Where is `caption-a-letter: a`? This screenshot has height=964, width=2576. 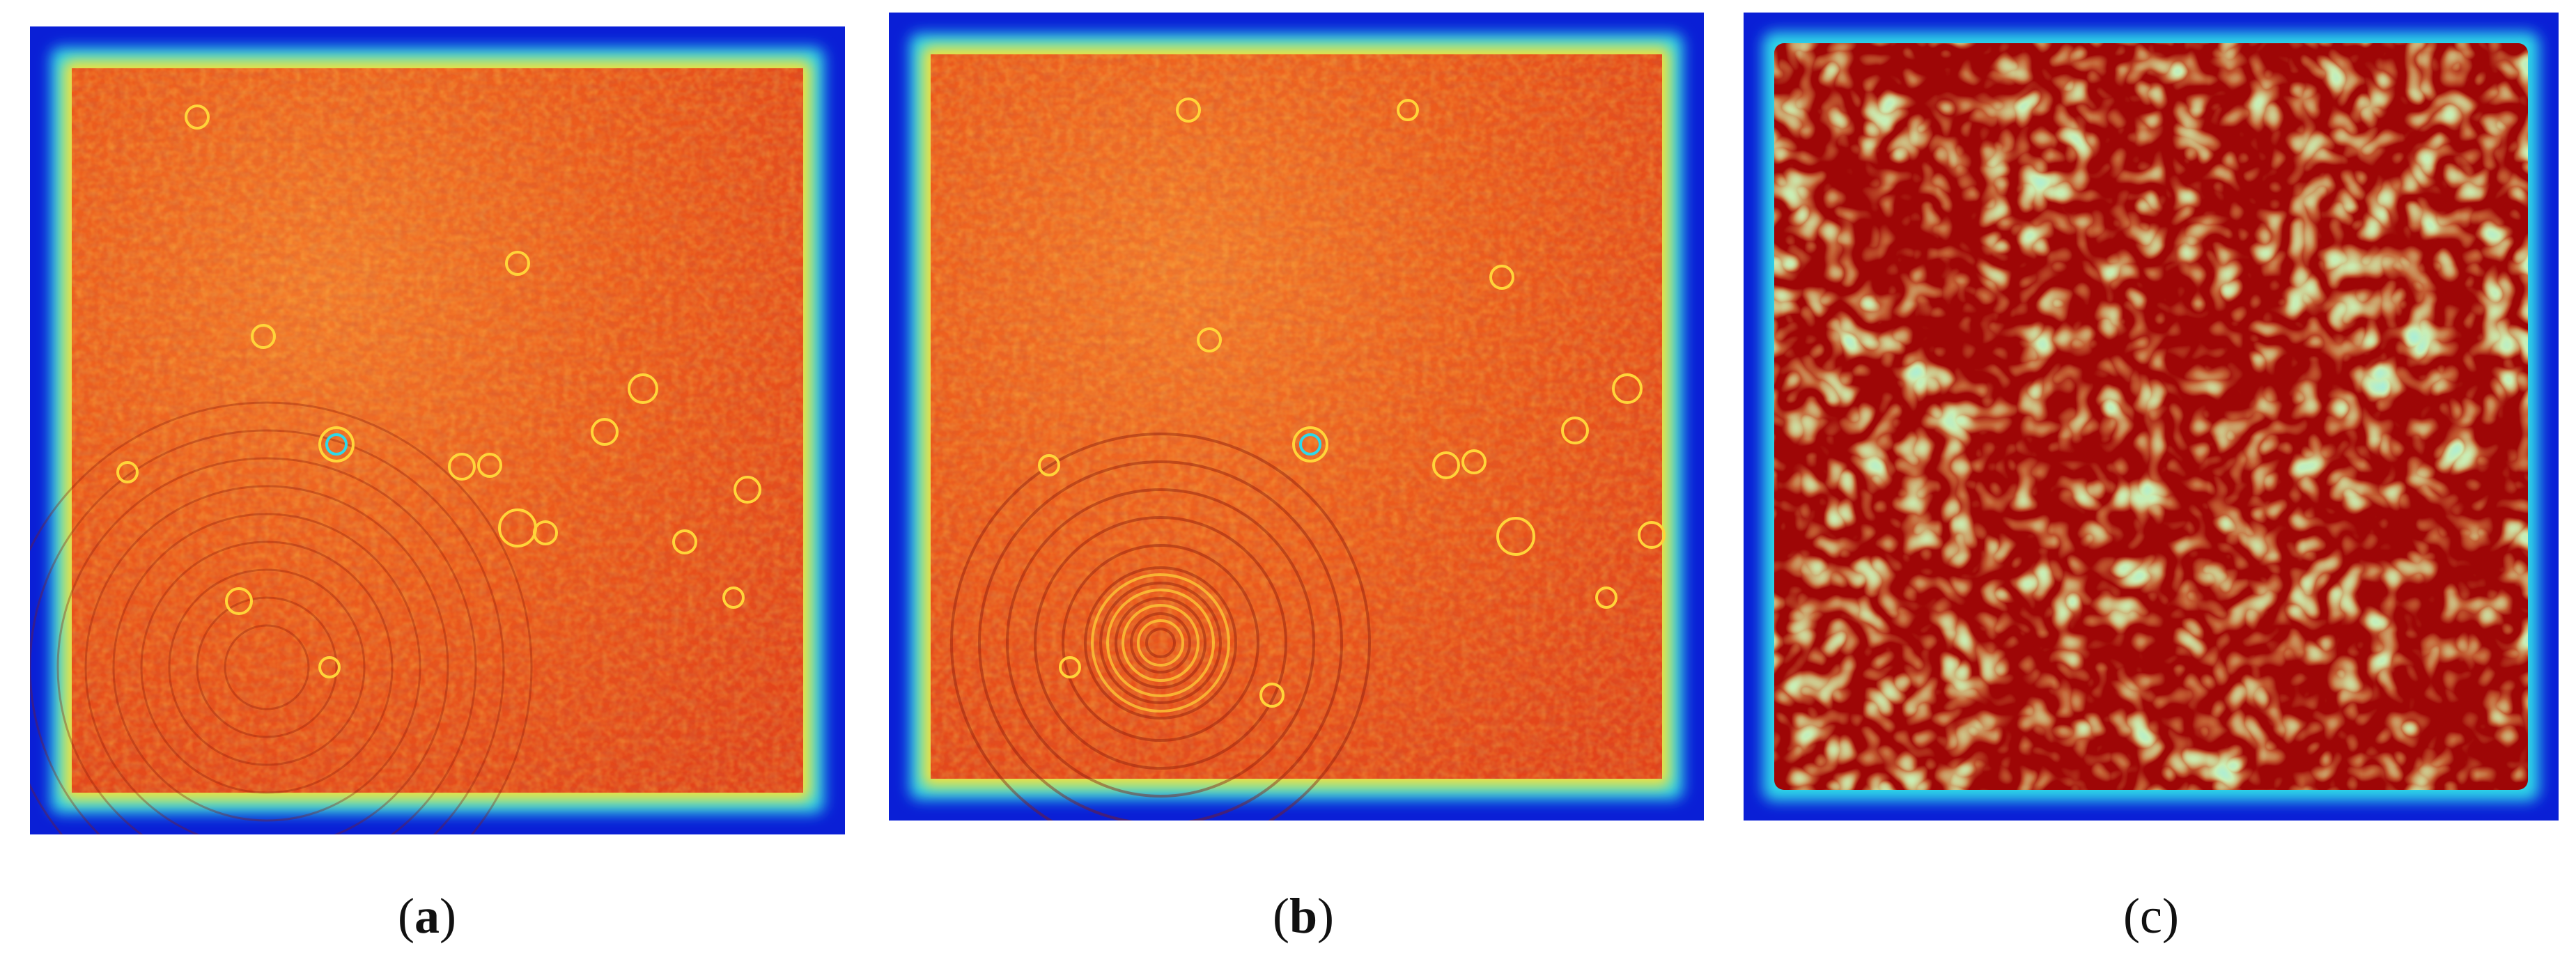 caption-a-letter: a is located at coordinates (427, 916).